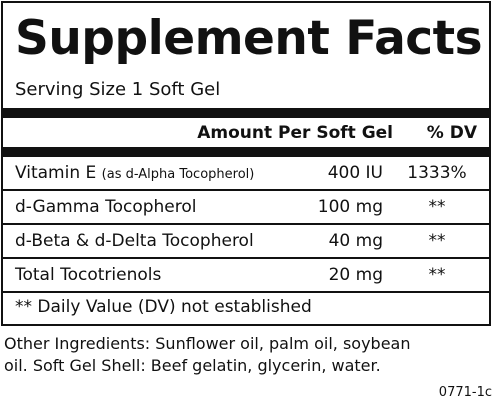 This screenshot has width=500, height=410. Describe the element at coordinates (178, 174) in the screenshot. I see `nutrient-form: (as d-Alpha Tocopherol)` at that location.